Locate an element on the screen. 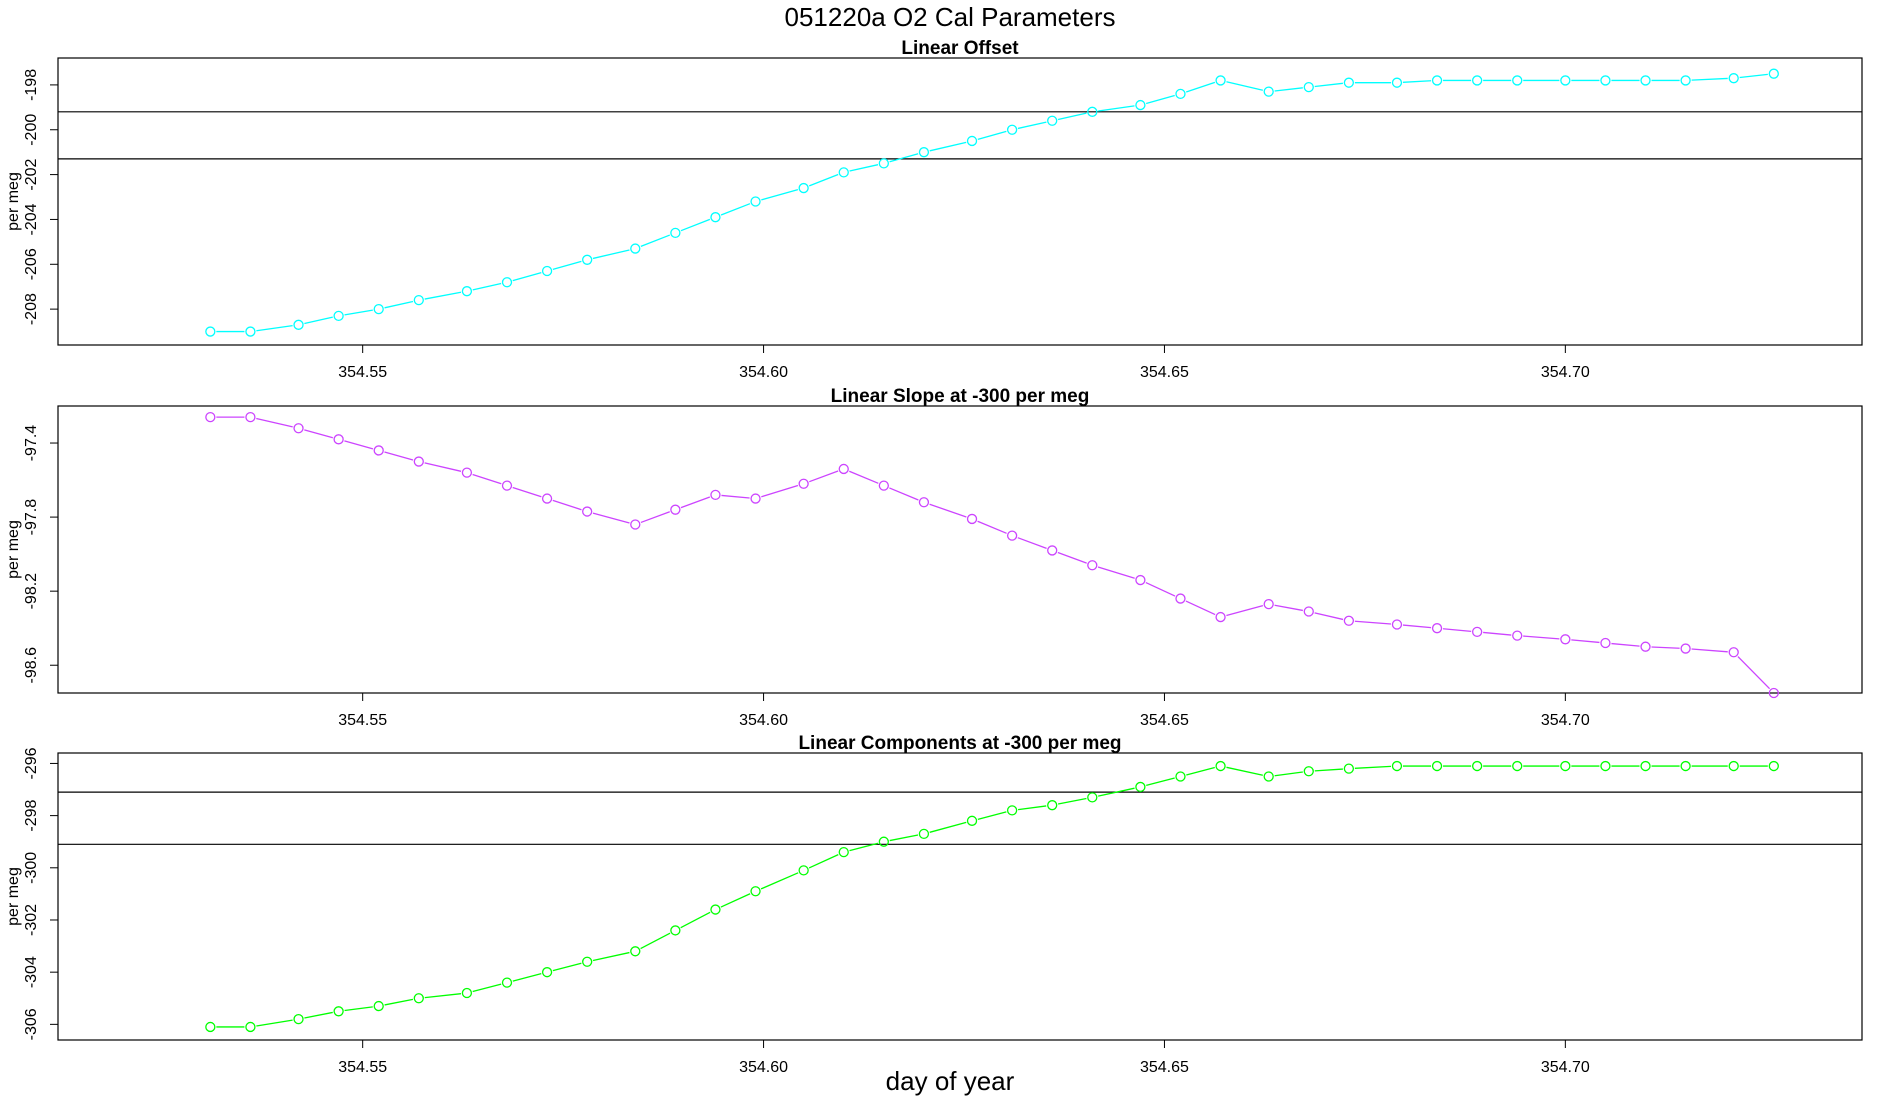 The image size is (1900, 1100). y-tick-label: -204 is located at coordinates (31, 219).